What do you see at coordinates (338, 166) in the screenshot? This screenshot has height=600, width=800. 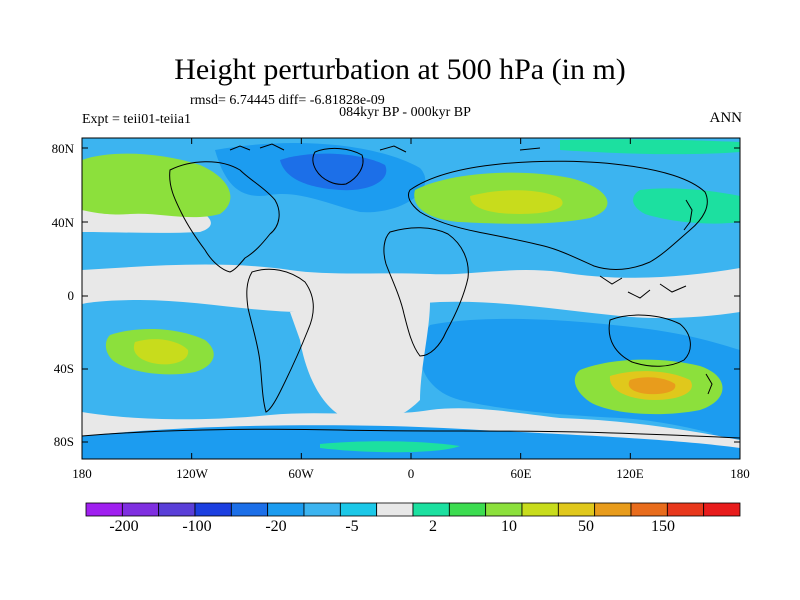 I see `coastline-greenland` at bounding box center [338, 166].